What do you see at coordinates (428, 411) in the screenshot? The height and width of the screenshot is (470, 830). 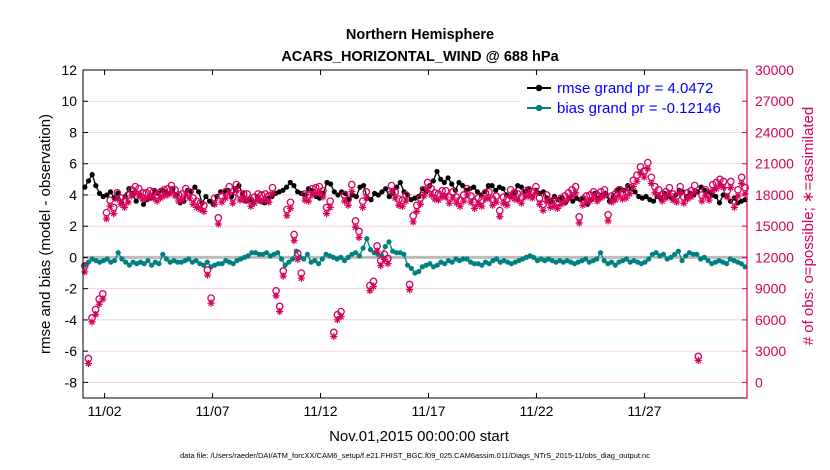 I see `x-tick-label: 11/17` at bounding box center [428, 411].